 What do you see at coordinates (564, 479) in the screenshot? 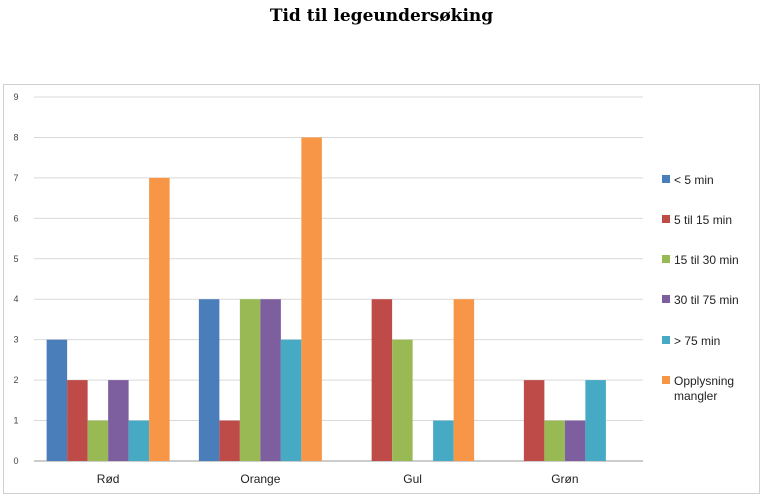
I see `x-category-label: Grøn` at bounding box center [564, 479].